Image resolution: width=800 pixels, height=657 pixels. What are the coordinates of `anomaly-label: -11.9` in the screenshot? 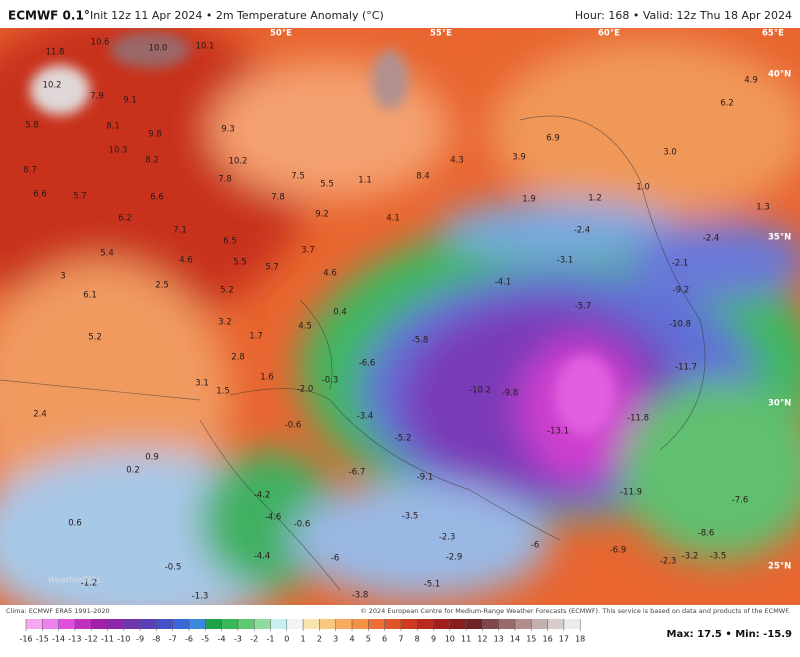 It's located at (631, 493).